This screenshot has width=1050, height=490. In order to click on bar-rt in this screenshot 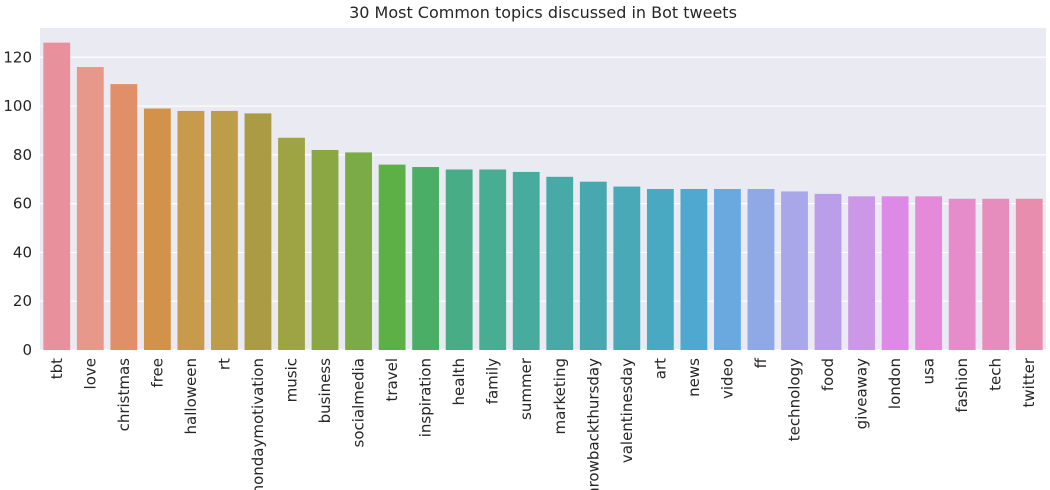, I will do `click(224, 230)`.